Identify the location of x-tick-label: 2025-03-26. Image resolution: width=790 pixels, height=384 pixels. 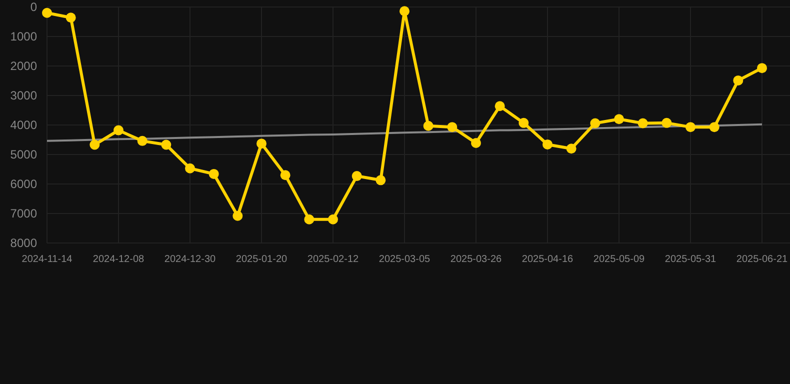
(476, 259).